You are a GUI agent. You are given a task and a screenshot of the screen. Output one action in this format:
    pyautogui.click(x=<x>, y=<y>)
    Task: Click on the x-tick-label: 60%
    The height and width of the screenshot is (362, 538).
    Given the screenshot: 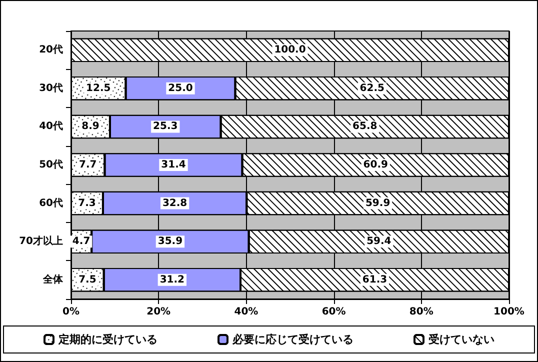 What is the action you would take?
    pyautogui.click(x=334, y=312)
    